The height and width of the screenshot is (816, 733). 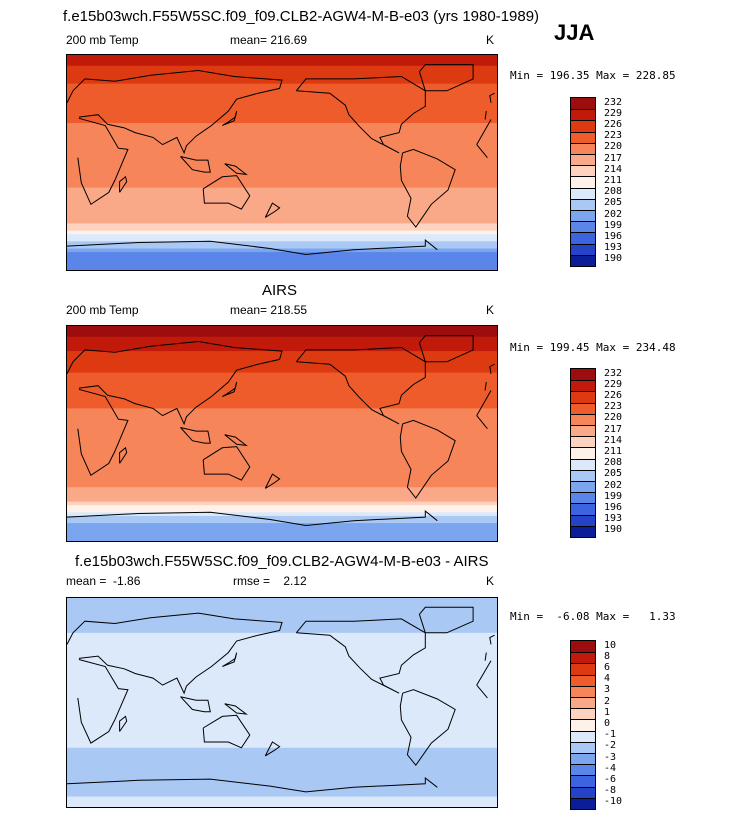 I want to click on coastline-samerica, so click(x=427, y=459).